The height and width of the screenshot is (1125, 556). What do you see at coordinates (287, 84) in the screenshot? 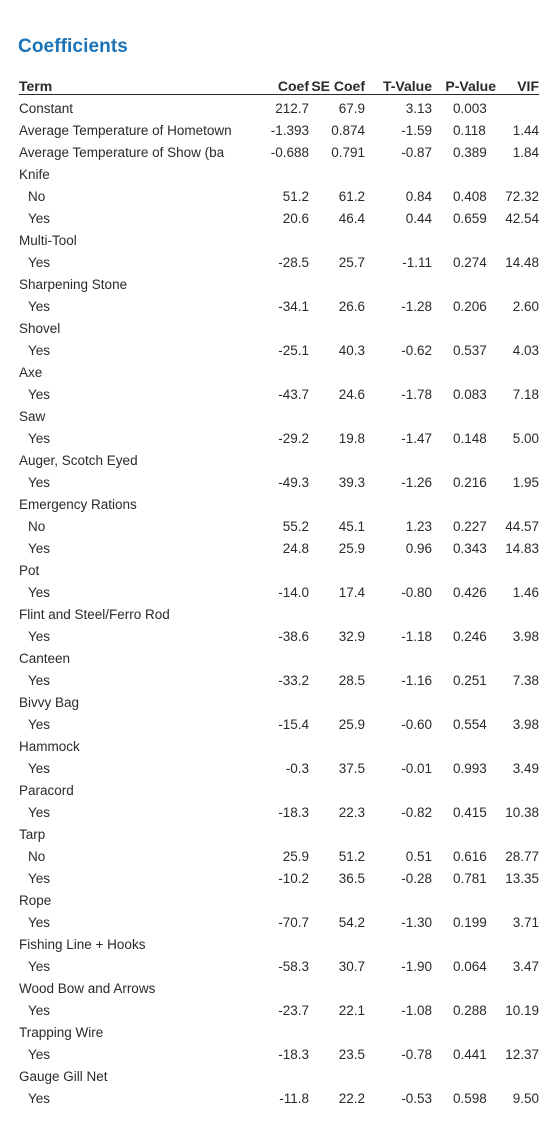
I see `column-header-coef: Coef` at bounding box center [287, 84].